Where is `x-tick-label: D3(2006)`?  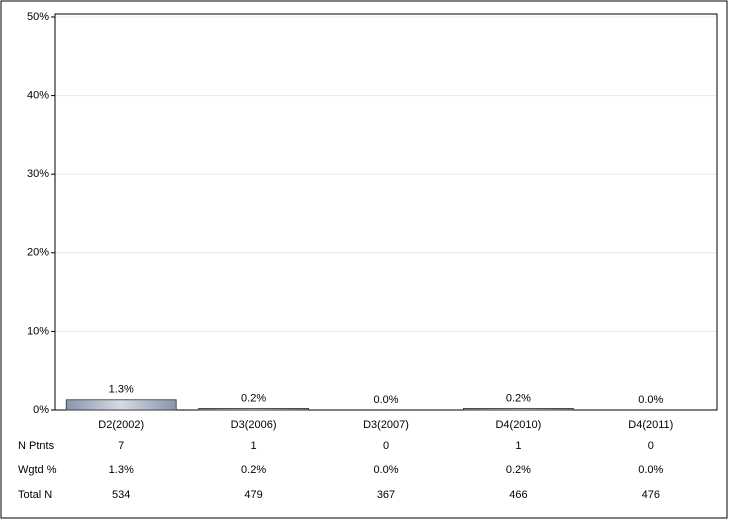
x-tick-label: D3(2006) is located at coordinates (254, 425).